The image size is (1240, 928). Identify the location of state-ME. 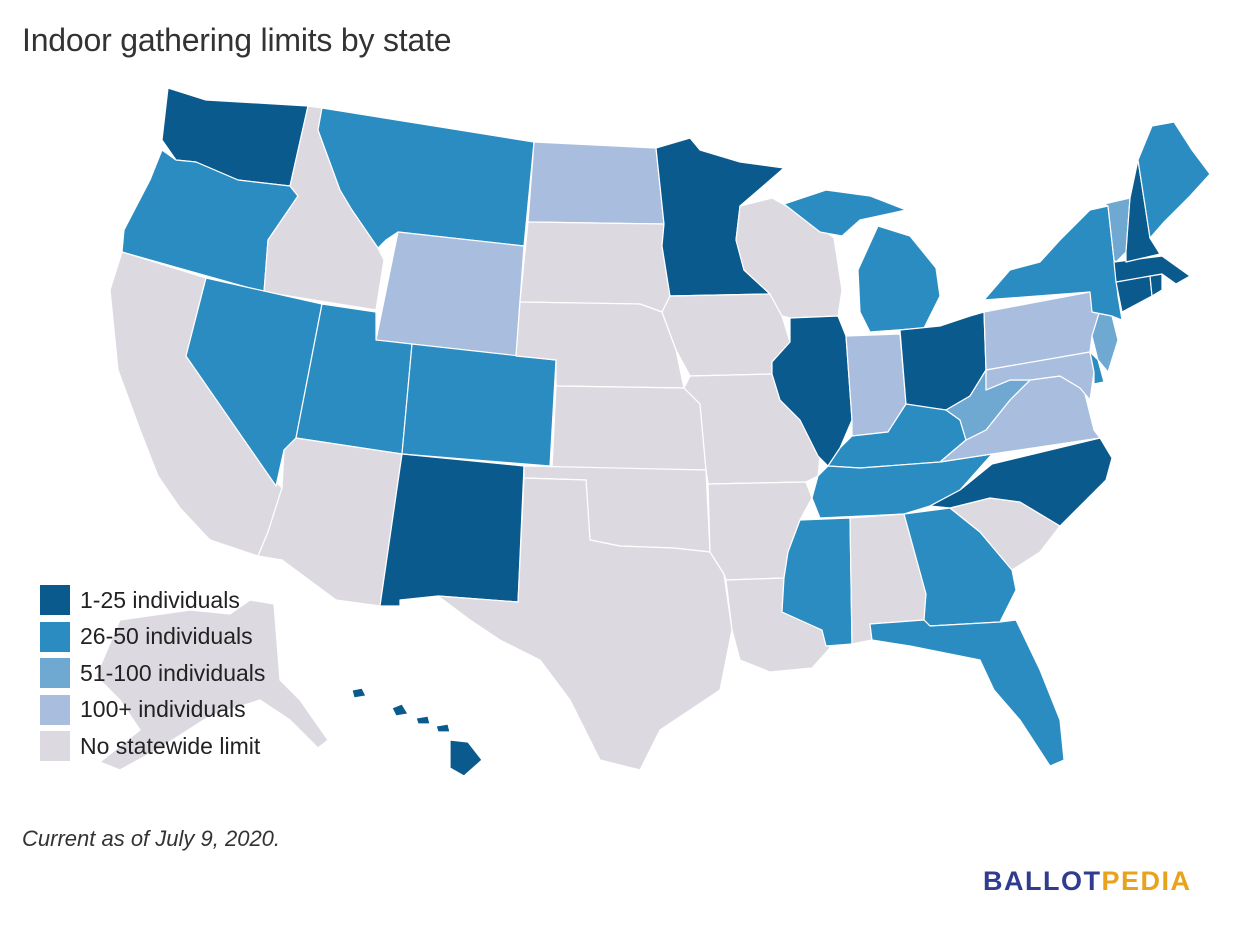
(1174, 180).